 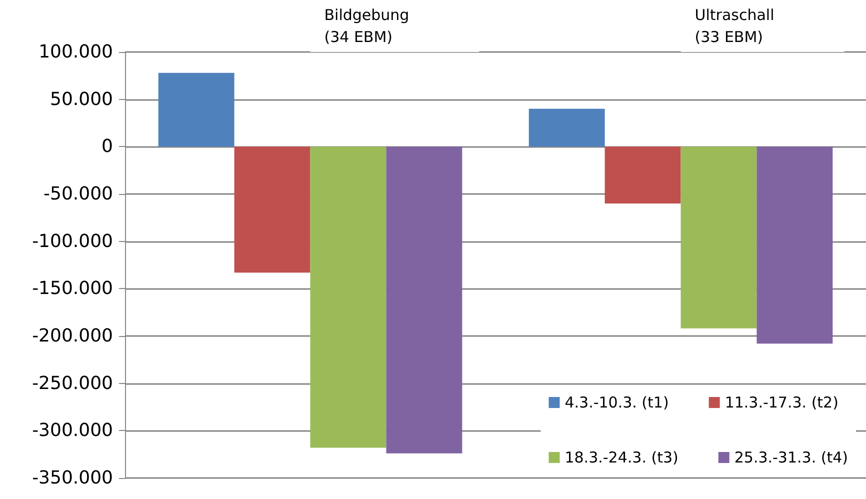 I want to click on y-tick-label: -150.000, so click(x=72, y=289).